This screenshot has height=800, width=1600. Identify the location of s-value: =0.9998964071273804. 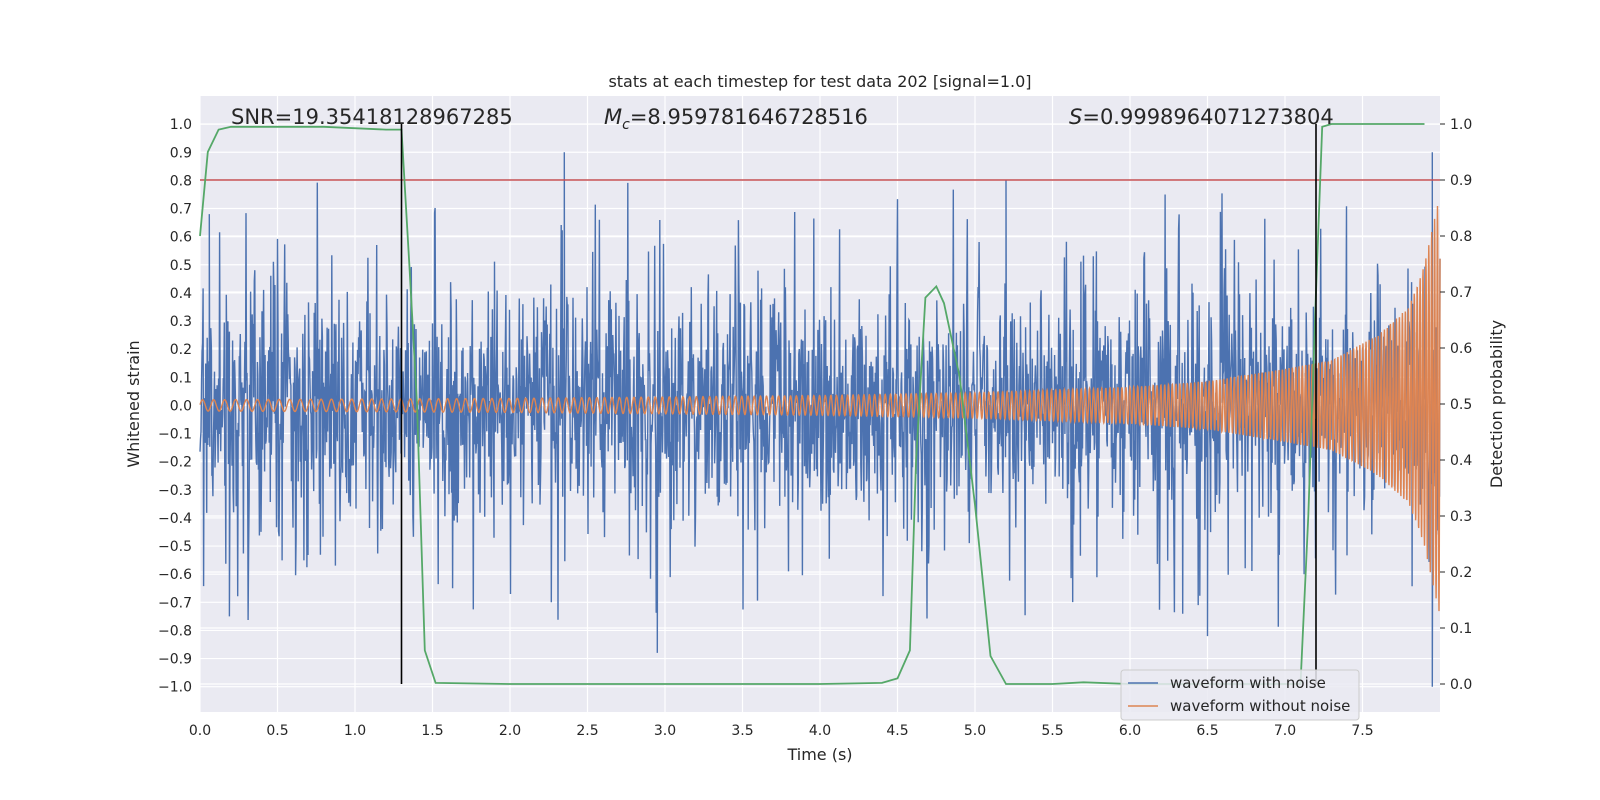
(1207, 117).